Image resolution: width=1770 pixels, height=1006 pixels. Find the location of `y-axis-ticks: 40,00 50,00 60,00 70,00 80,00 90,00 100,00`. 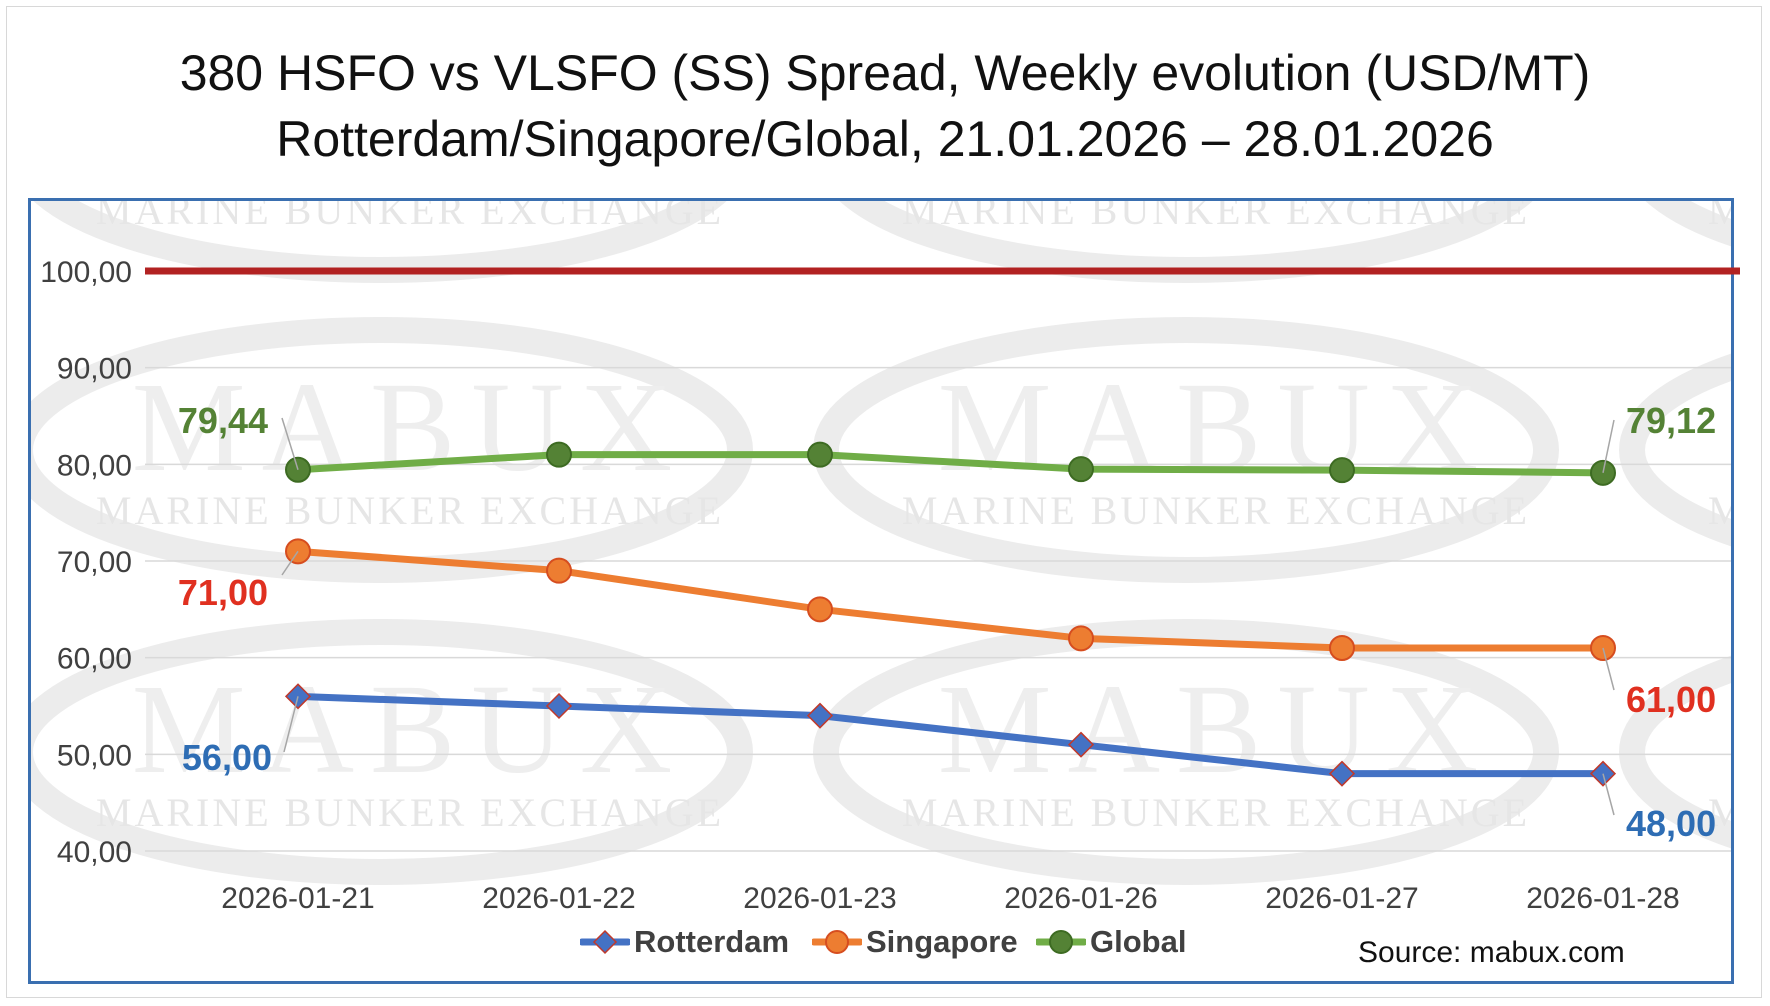

y-axis-ticks: 40,00 50,00 60,00 70,00 80,00 90,00 100,00 is located at coordinates (86, 562).